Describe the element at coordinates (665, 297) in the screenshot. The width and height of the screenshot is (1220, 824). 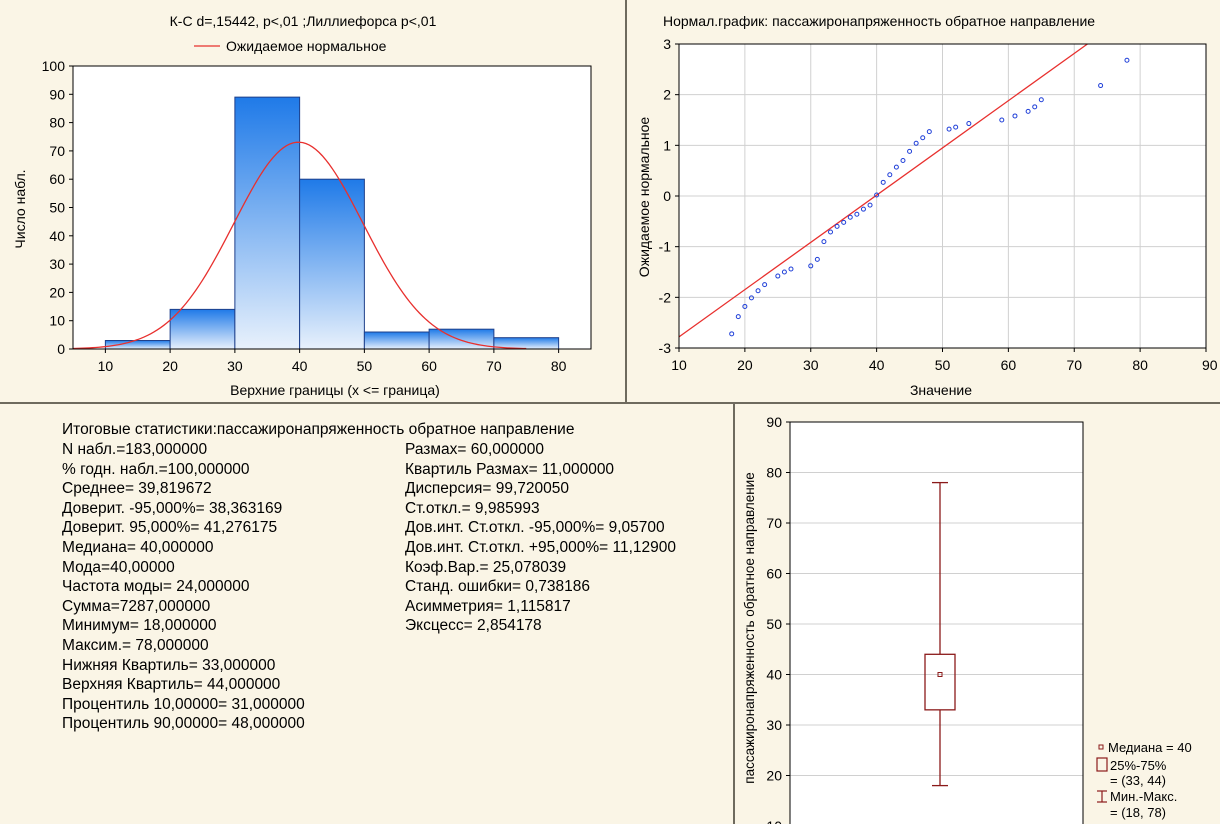
I see `y-tick-label: -2` at that location.